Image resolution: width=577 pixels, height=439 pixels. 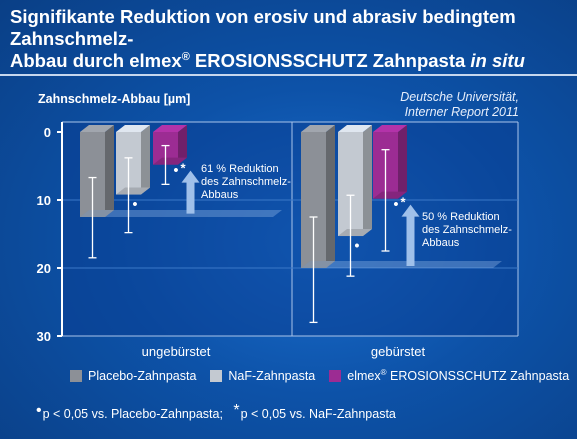 I want to click on y-tick-label-10: 10, so click(x=44, y=200).